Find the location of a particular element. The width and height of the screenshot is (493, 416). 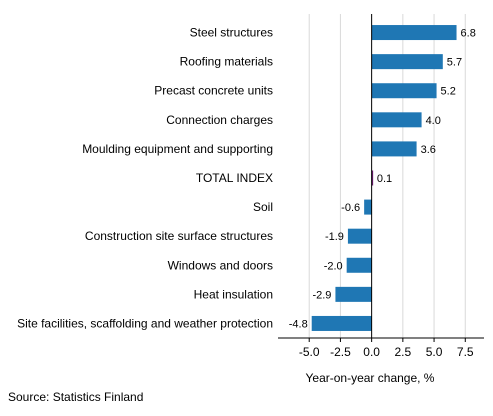

x-tick-label-3: 2.5 is located at coordinates (403, 352).